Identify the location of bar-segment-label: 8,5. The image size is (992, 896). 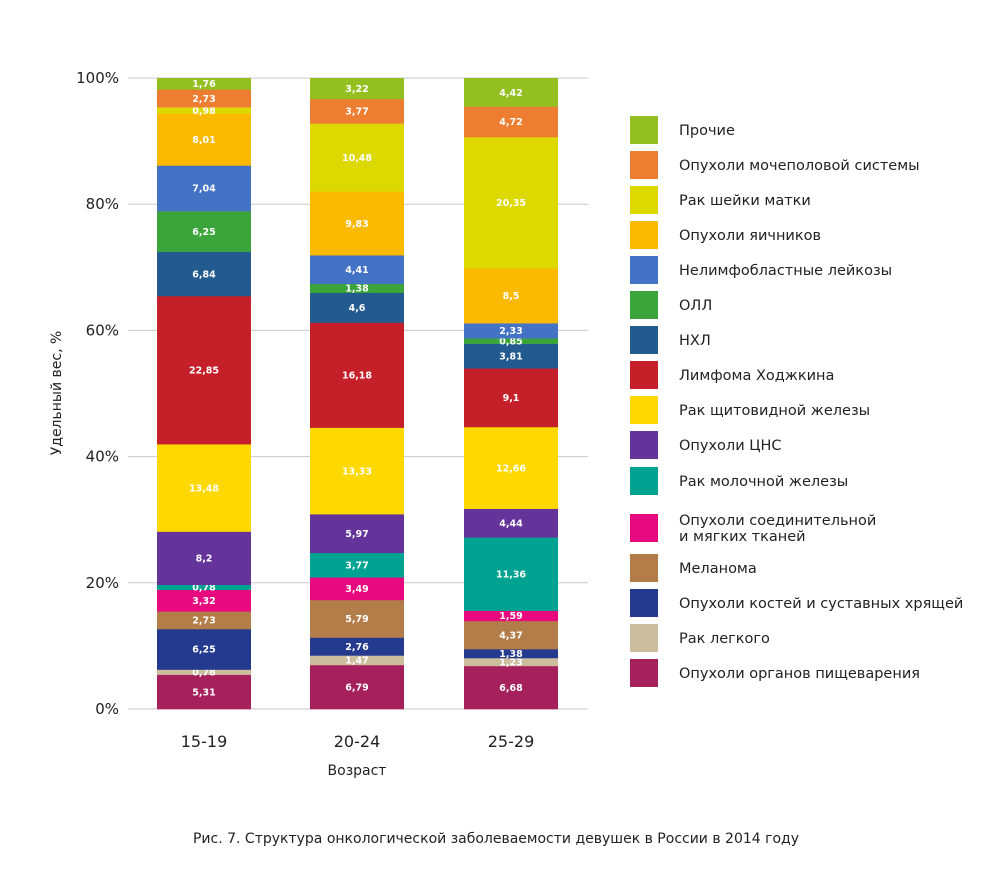
(511, 296).